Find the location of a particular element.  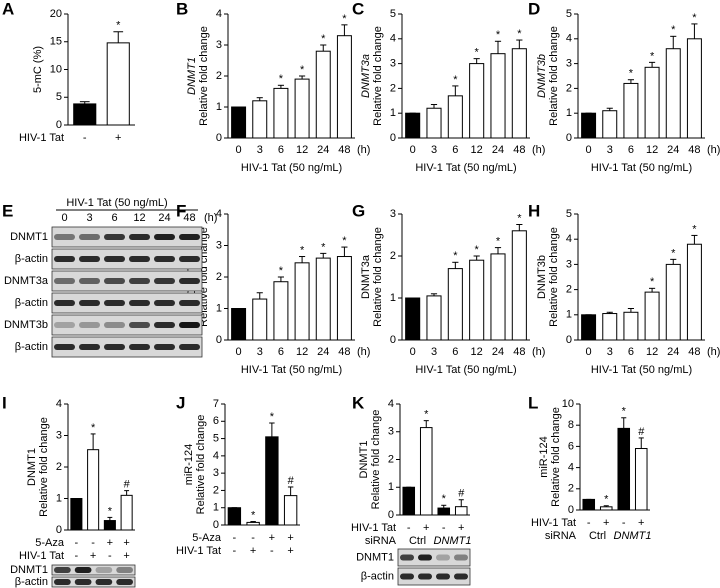

x-unit: (h) is located at coordinates (363, 352).